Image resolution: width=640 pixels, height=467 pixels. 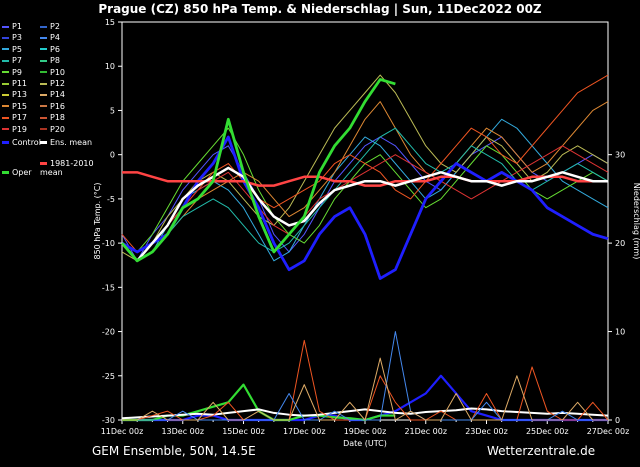 What do you see at coordinates (365, 179) in the screenshot?
I see `temp-line-1981-2010-mean` at bounding box center [365, 179].